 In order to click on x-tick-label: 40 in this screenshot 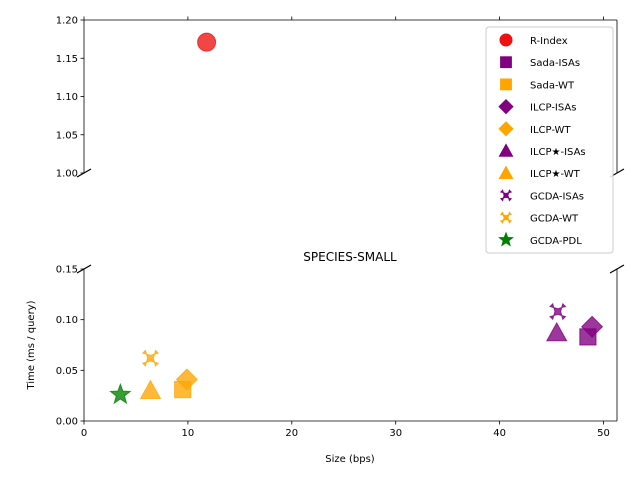, I will do `click(499, 433)`.